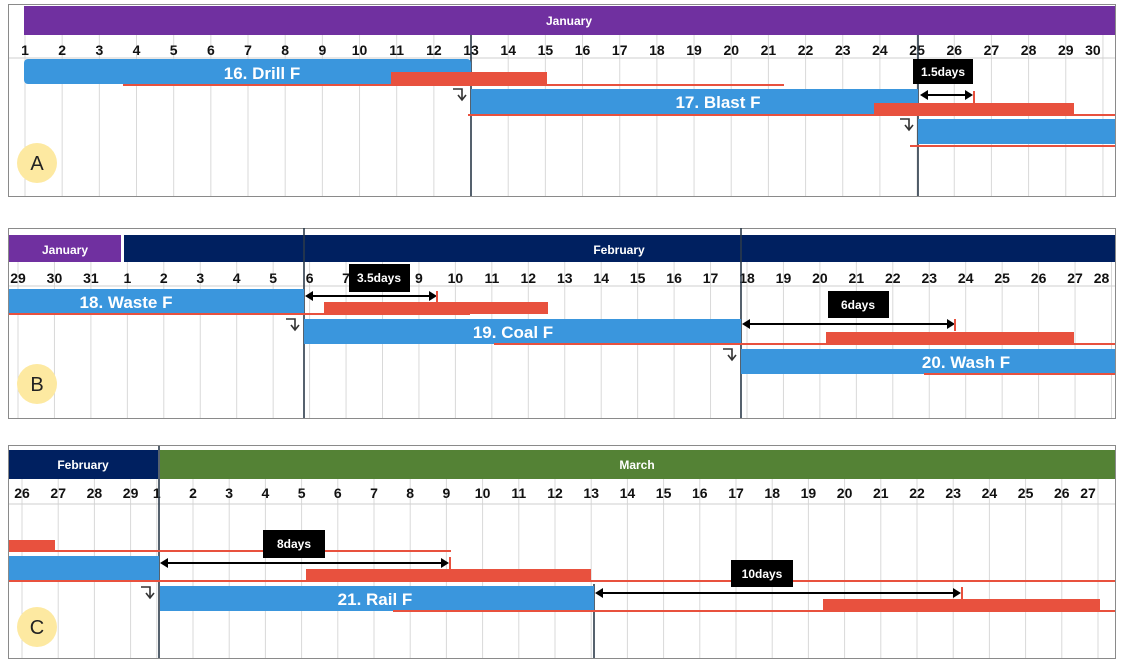 This screenshot has height=661, width=1123. Describe the element at coordinates (84, 568) in the screenshot. I see `task-bar-wash-end` at that location.